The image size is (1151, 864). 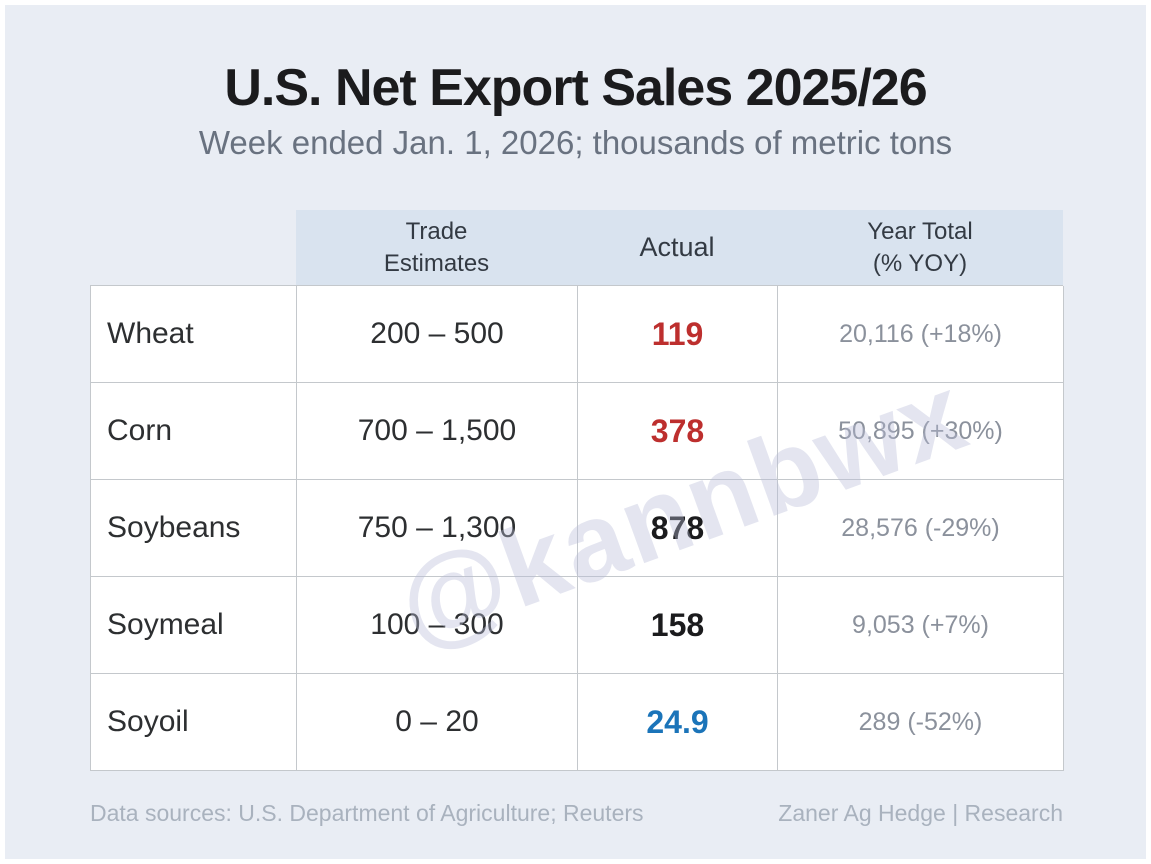 What do you see at coordinates (437, 722) in the screenshot?
I see `trade-estimate-value: 0 – 20` at bounding box center [437, 722].